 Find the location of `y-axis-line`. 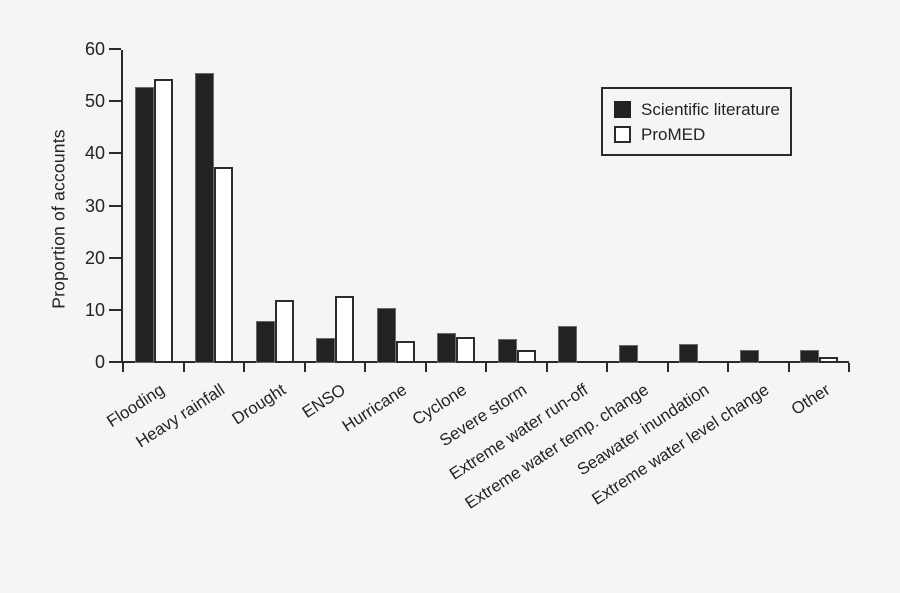

y-axis-line is located at coordinates (122, 206).